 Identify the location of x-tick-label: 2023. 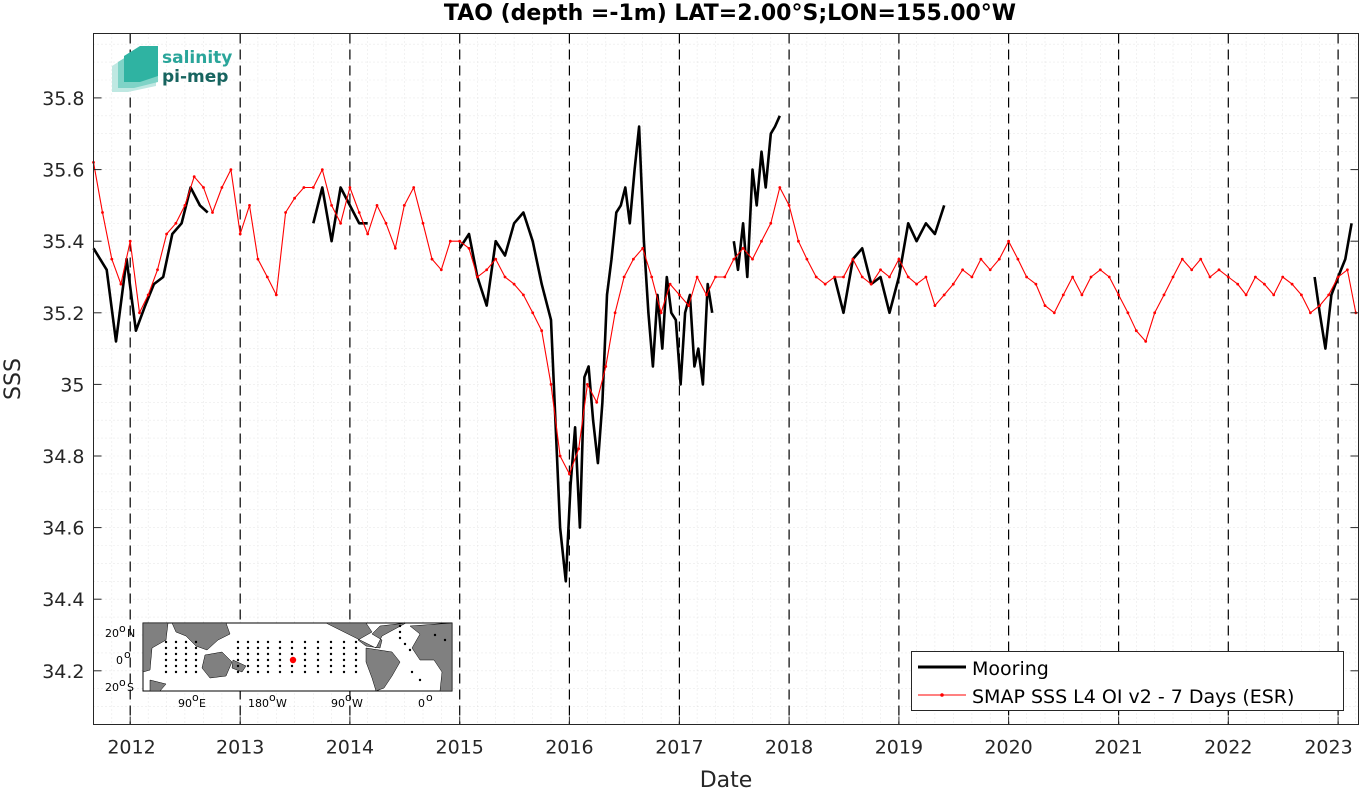
(1328, 748).